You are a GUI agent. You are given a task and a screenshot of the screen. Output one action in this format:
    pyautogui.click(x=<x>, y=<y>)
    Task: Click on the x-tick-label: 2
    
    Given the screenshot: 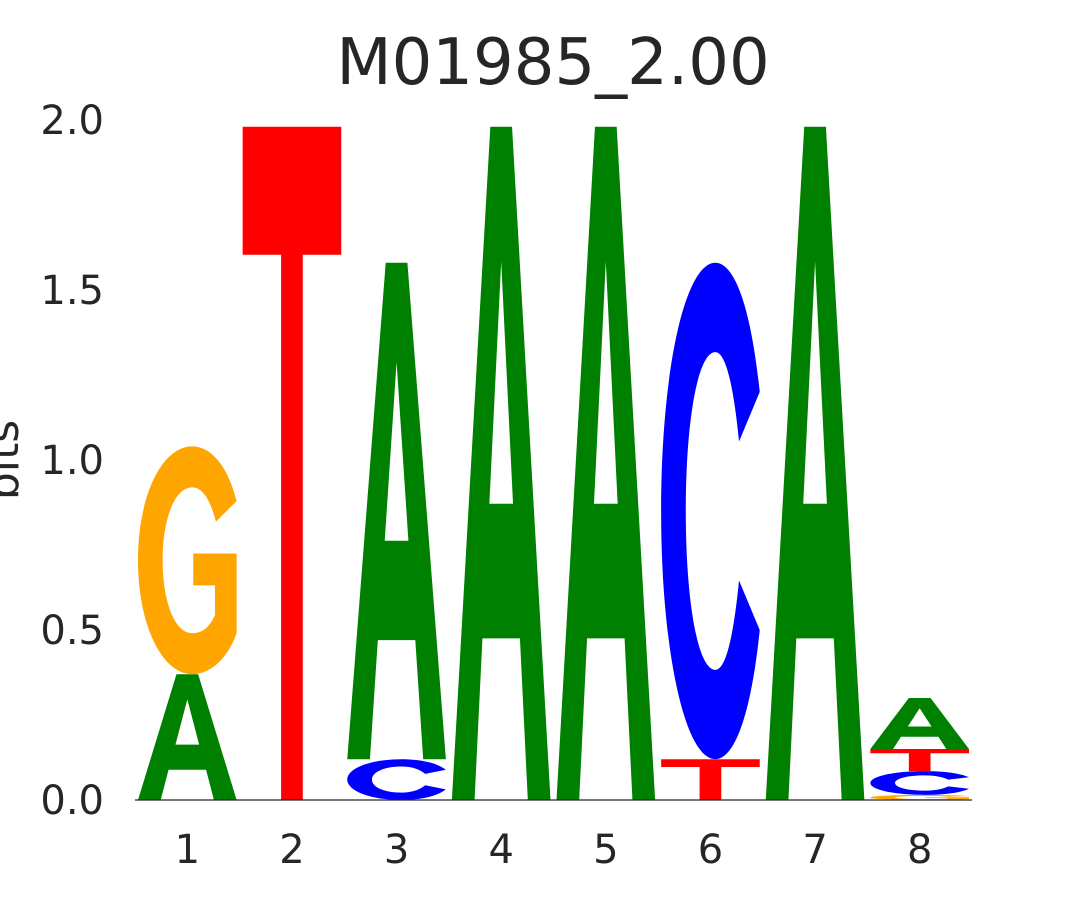 What is the action you would take?
    pyautogui.click(x=291, y=850)
    